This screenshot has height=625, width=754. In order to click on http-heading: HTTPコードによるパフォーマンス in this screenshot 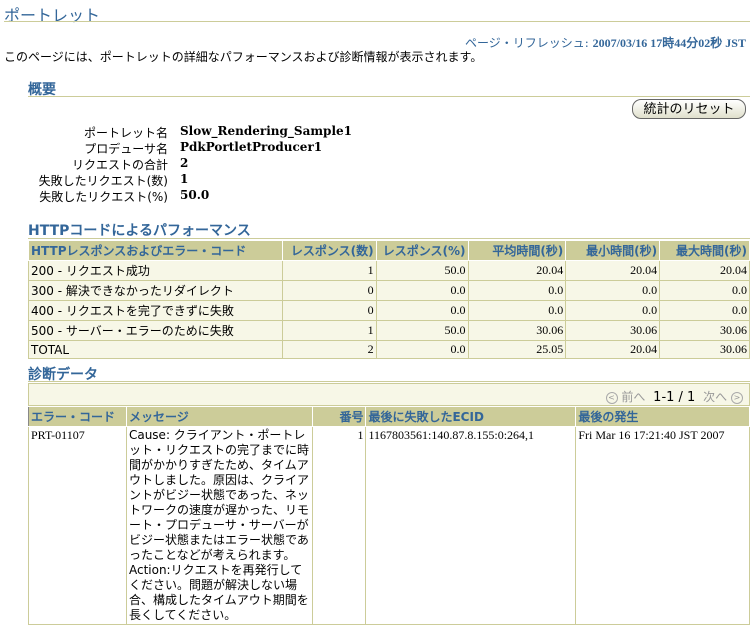, I will do `click(139, 231)`.